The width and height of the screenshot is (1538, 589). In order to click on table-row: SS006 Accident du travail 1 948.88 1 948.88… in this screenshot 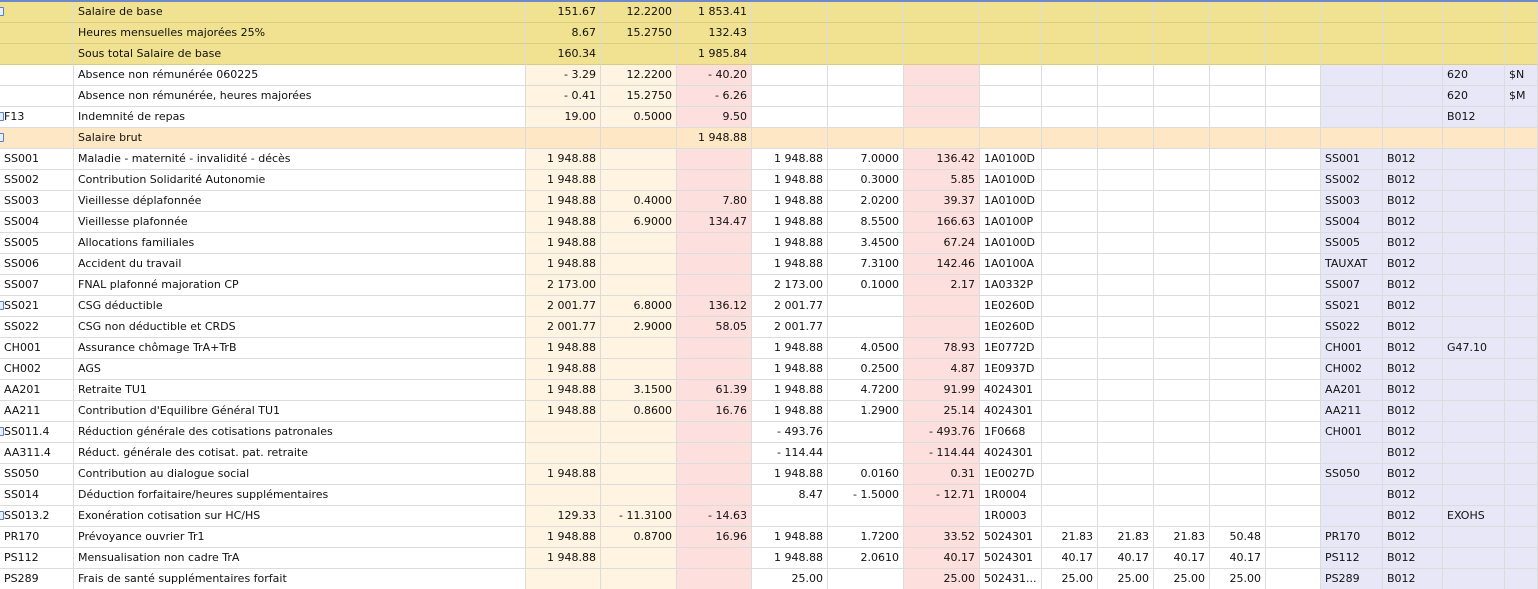, I will do `click(769, 264)`.